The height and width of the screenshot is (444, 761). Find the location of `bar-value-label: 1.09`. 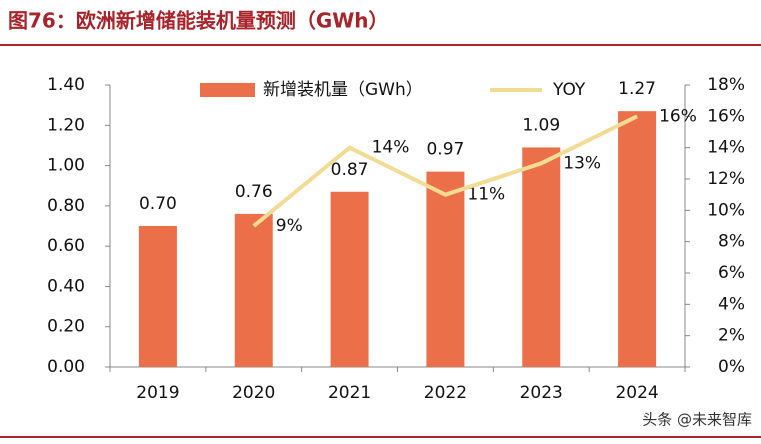

bar-value-label: 1.09 is located at coordinates (541, 125).